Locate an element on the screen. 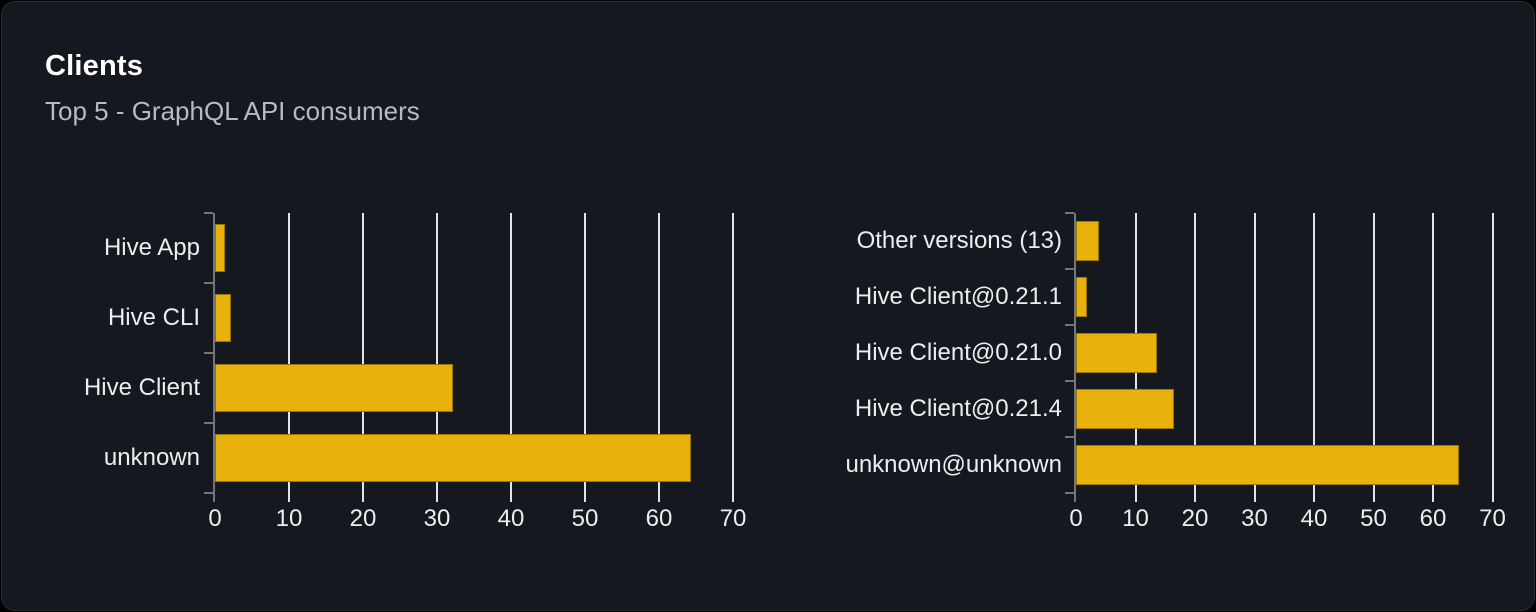 The width and height of the screenshot is (1536, 612). category-label: Hive Client@0.21.4 is located at coordinates (958, 408).